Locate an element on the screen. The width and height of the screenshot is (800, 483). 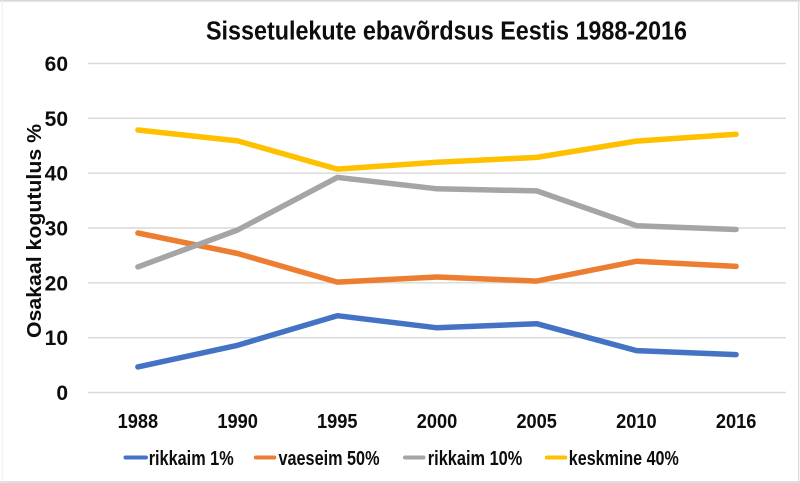
svg-text: 40 is located at coordinates (56, 174).